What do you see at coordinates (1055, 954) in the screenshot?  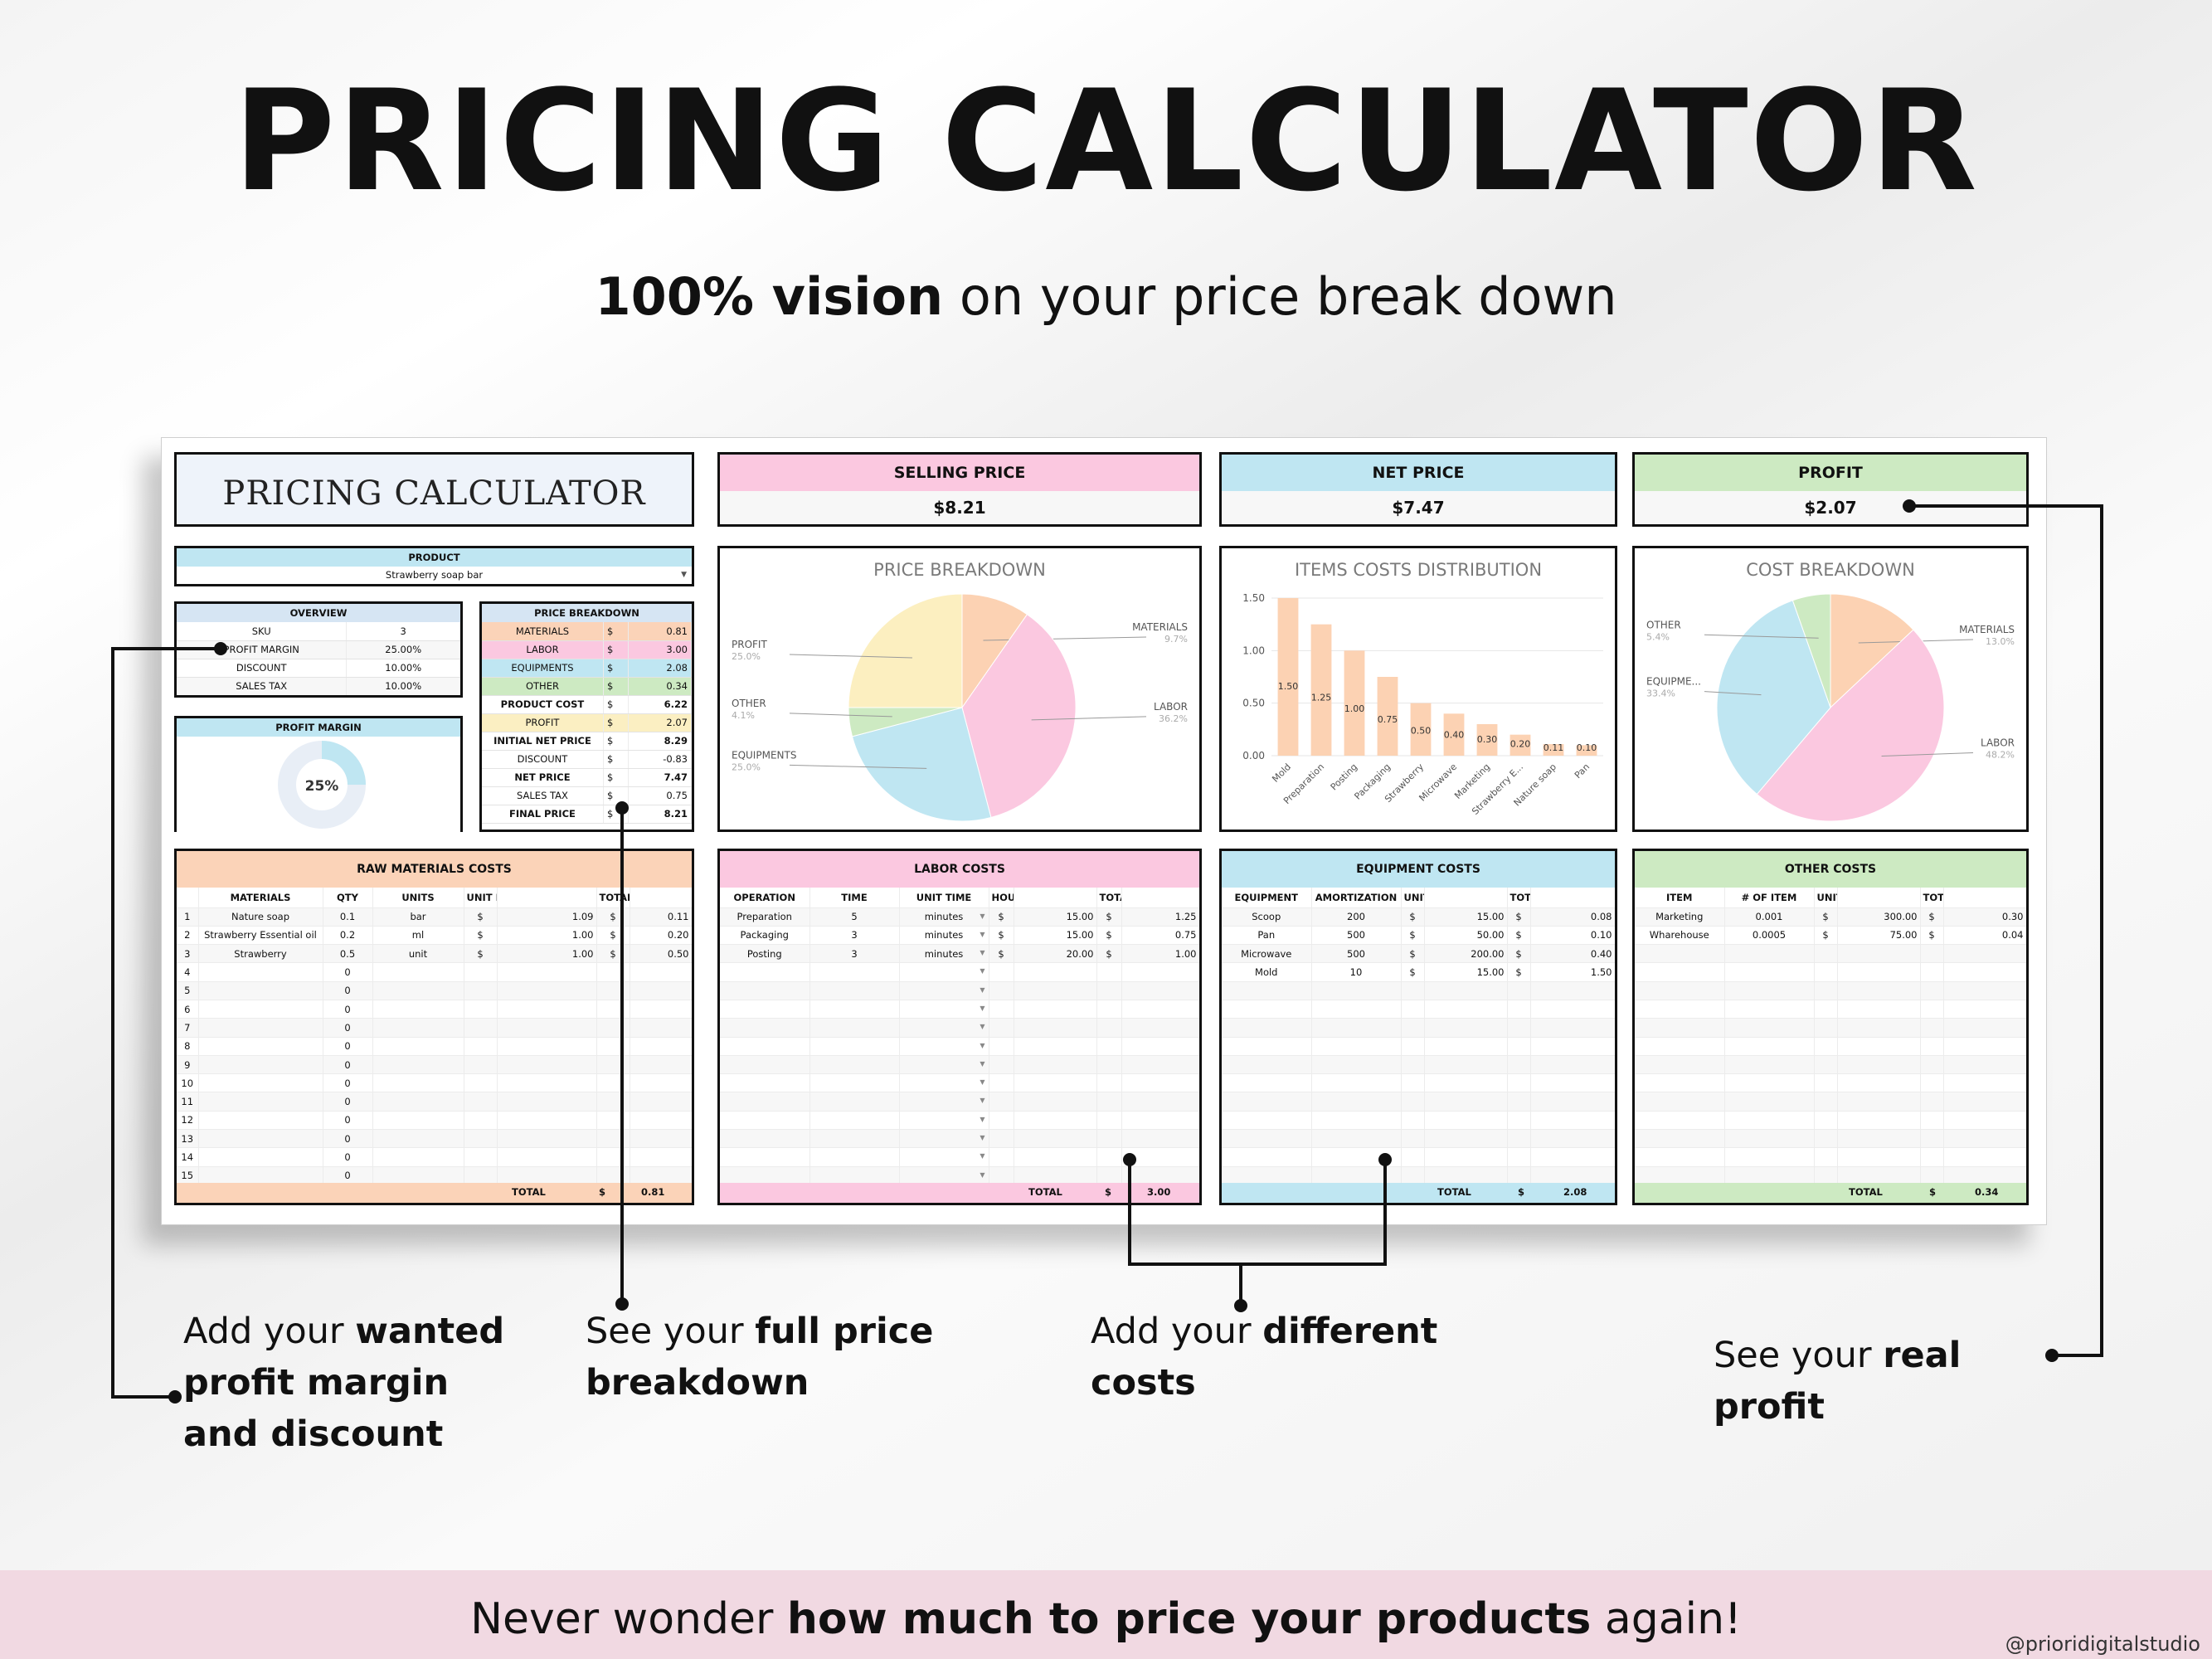 I see `table-cell: 20.00` at bounding box center [1055, 954].